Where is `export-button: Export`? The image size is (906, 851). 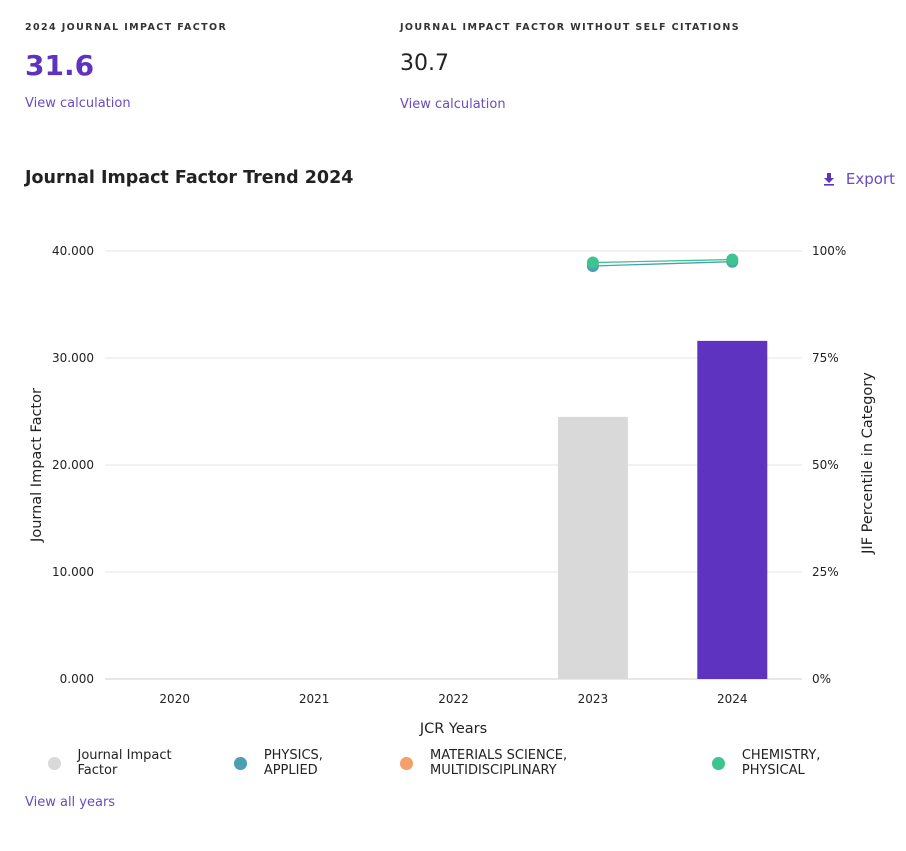 export-button: Export is located at coordinates (858, 179).